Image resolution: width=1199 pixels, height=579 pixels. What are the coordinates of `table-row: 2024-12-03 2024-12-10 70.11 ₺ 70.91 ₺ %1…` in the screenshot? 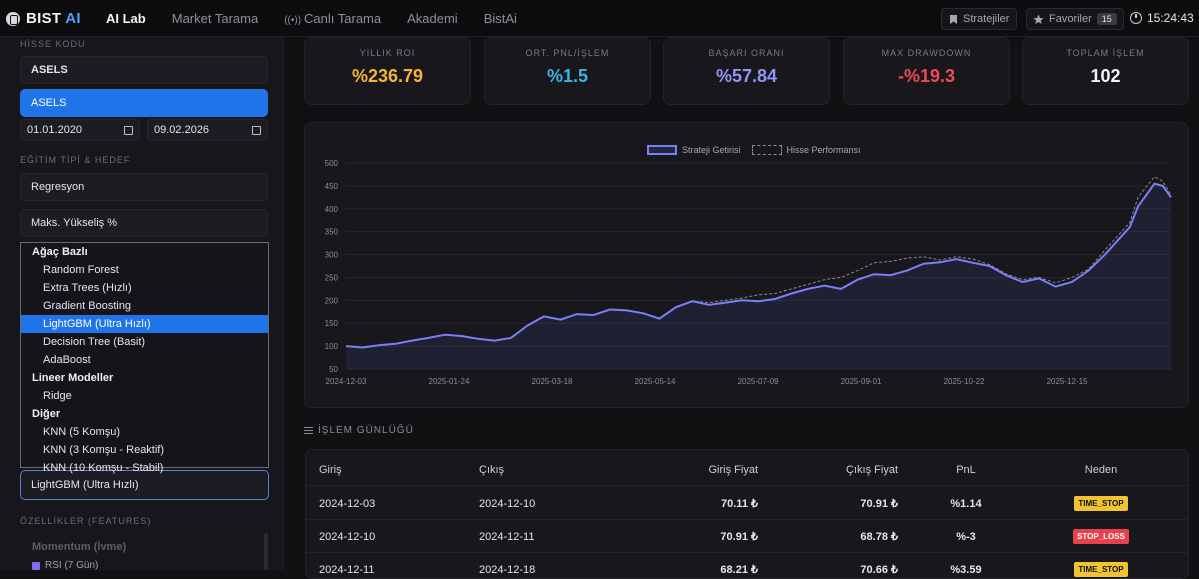 It's located at (747, 503).